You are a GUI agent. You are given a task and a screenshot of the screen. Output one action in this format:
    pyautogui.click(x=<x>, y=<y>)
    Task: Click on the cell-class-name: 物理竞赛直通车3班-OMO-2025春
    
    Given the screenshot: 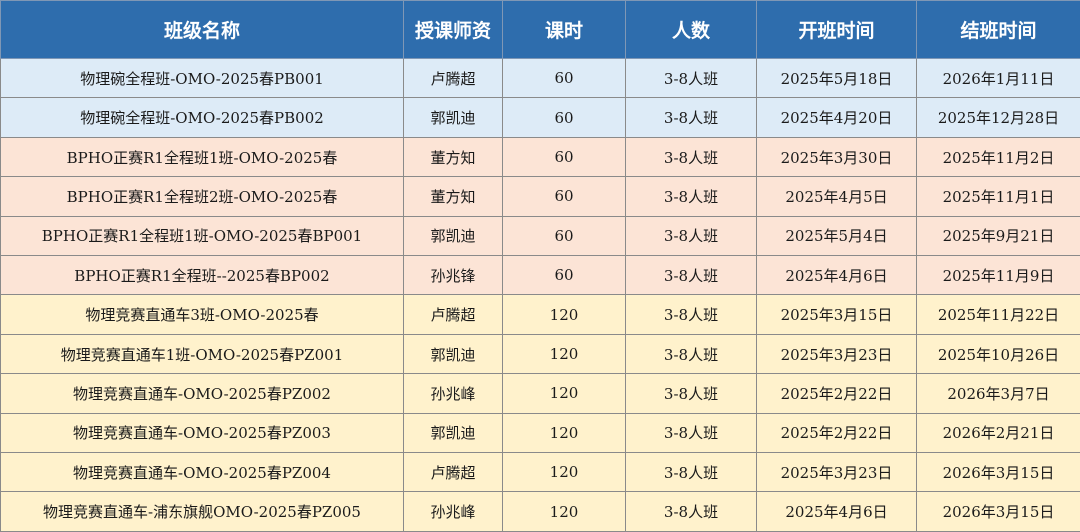 What is the action you would take?
    pyautogui.click(x=202, y=314)
    